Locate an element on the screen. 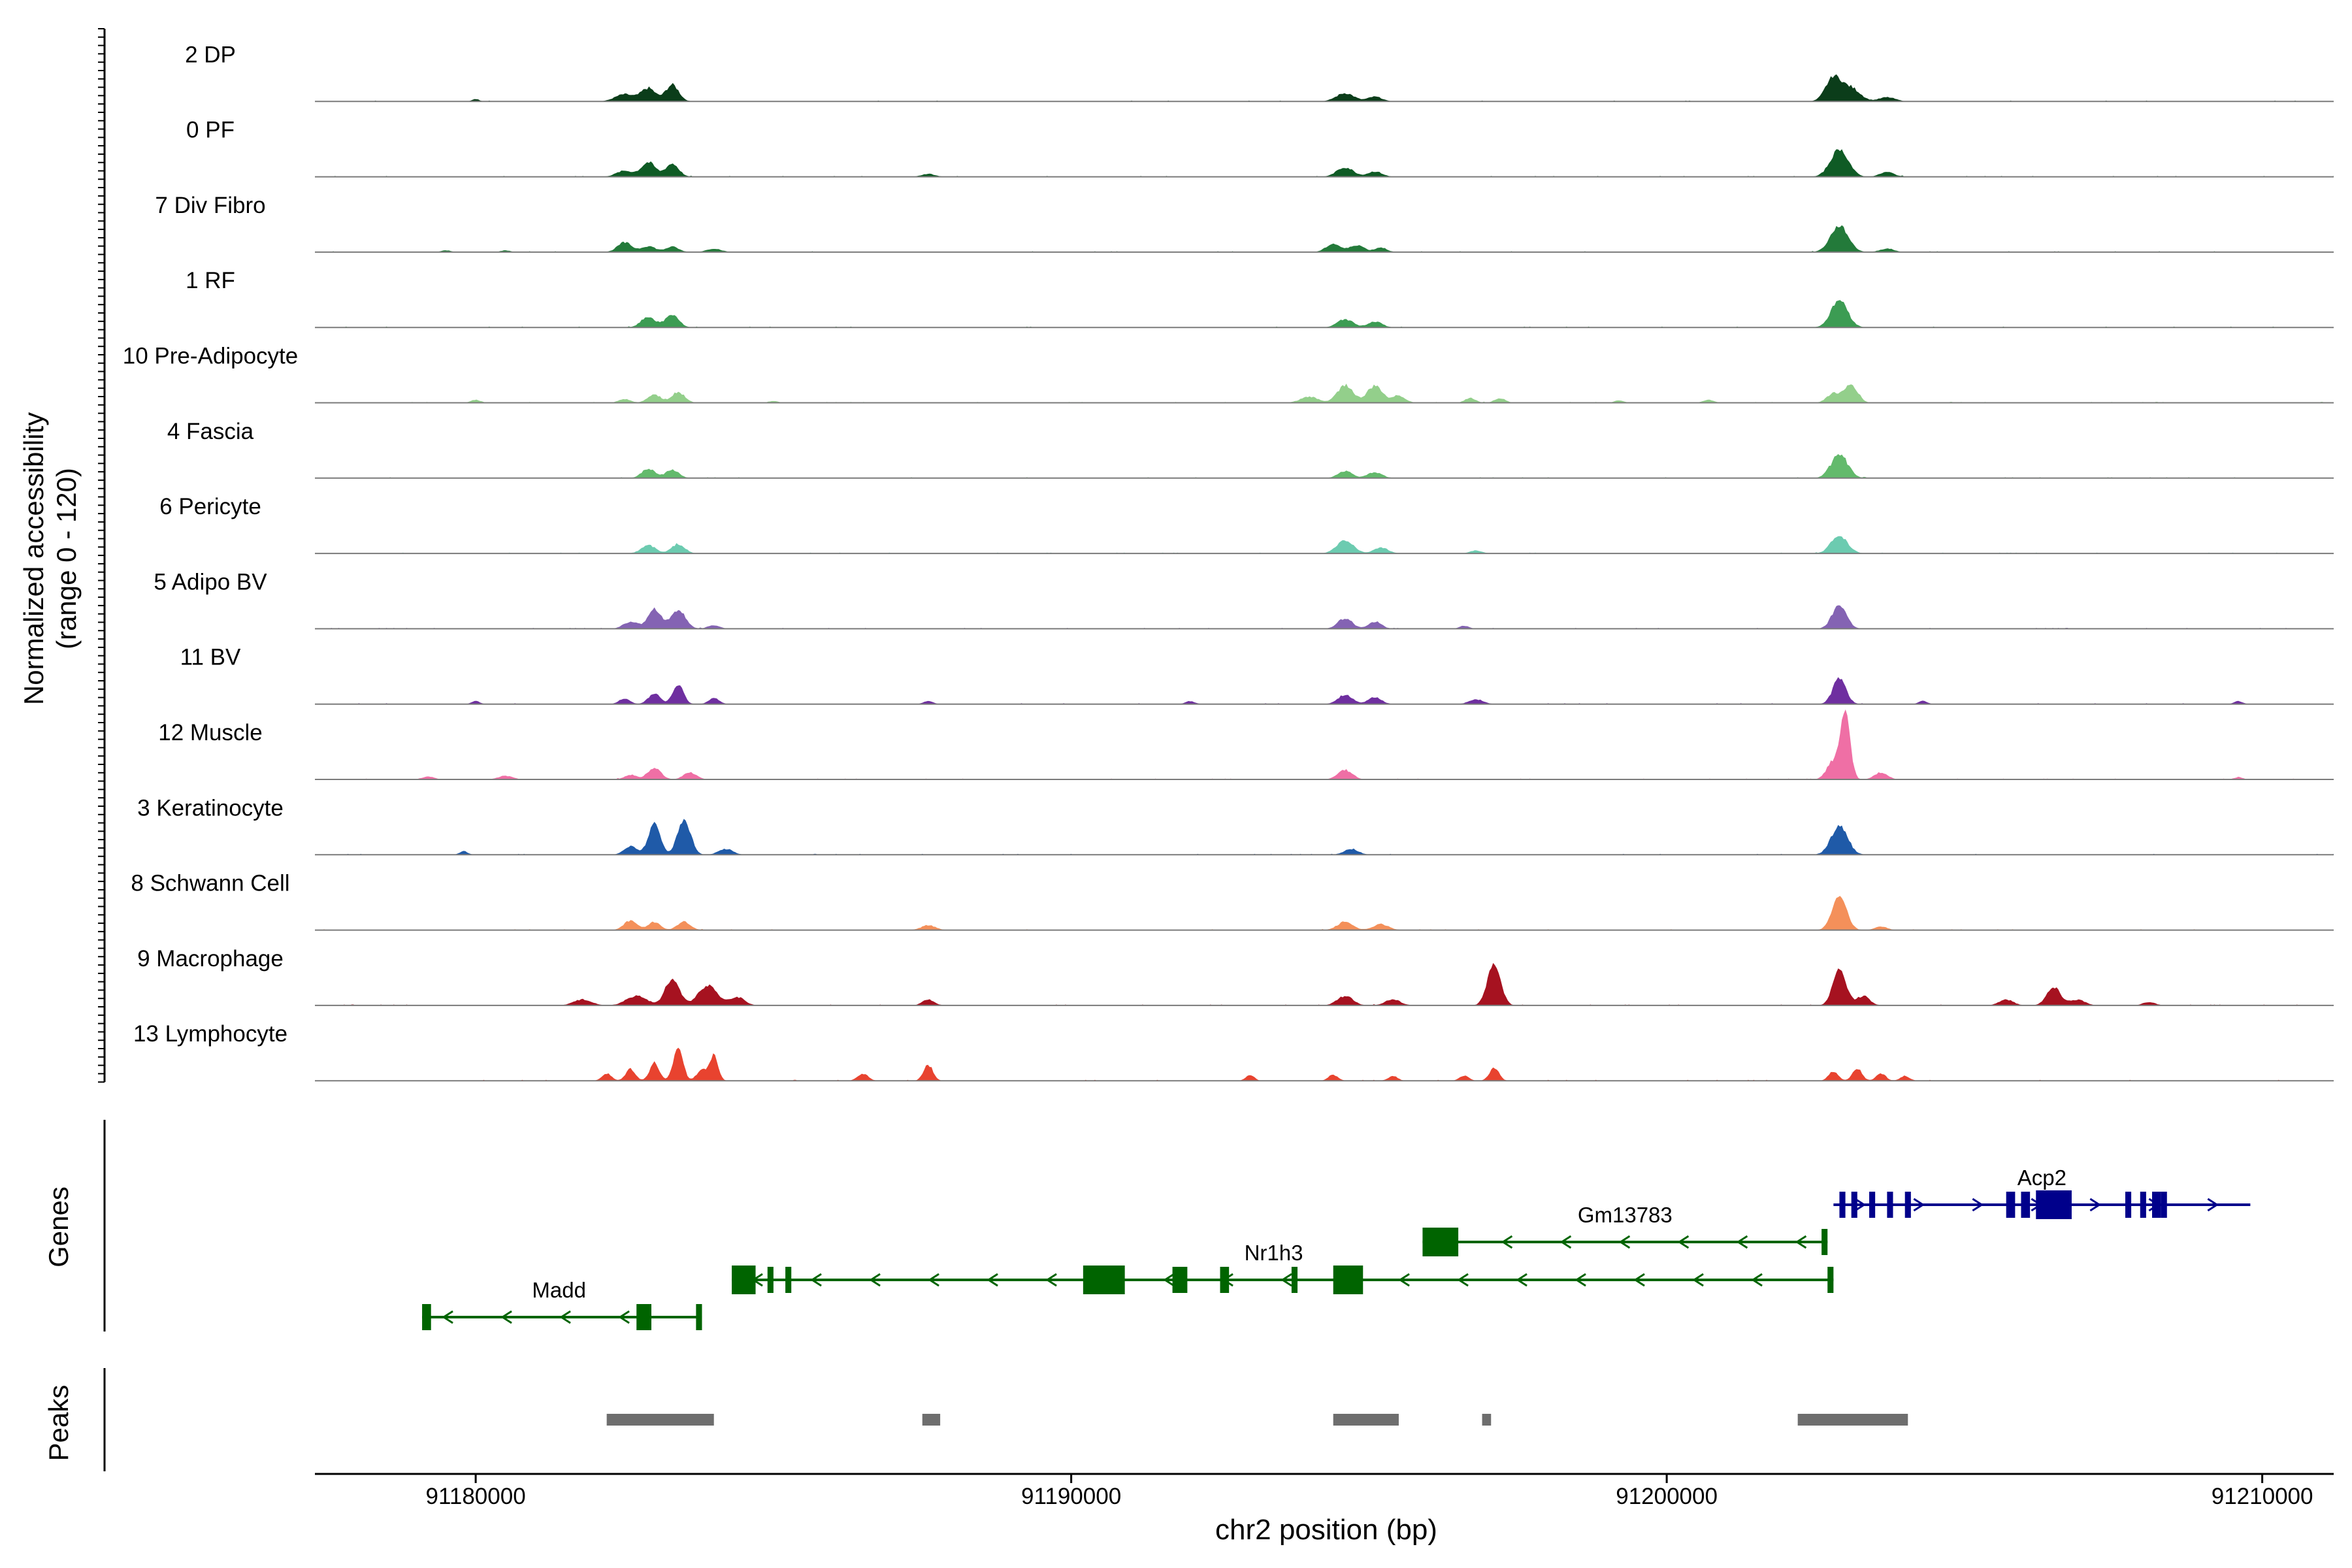 This screenshot has height=1568, width=2352. track-label: 4 Fascia is located at coordinates (210, 431).